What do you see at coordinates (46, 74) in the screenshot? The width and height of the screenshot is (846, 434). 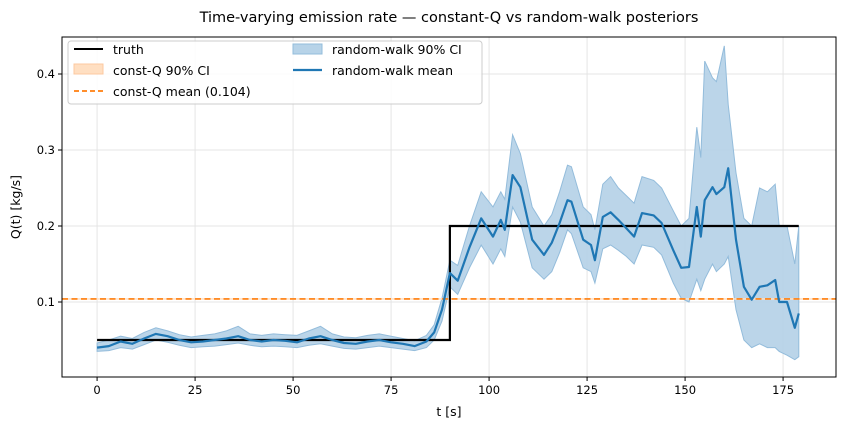 I see `y-tick-label: 0.4` at bounding box center [46, 74].